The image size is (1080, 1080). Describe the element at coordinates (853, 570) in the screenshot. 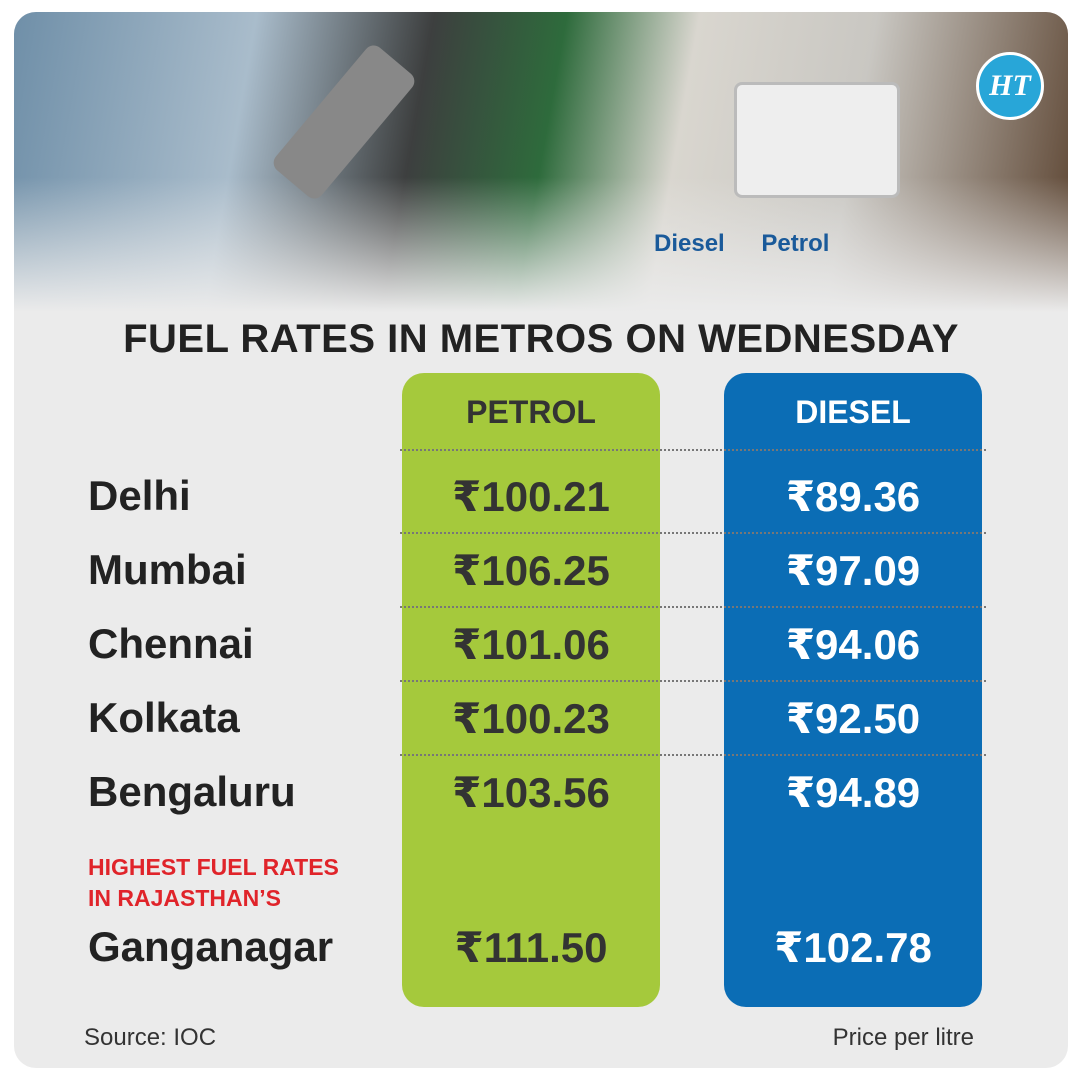

I see `diesel-price: ₹97.09` at that location.